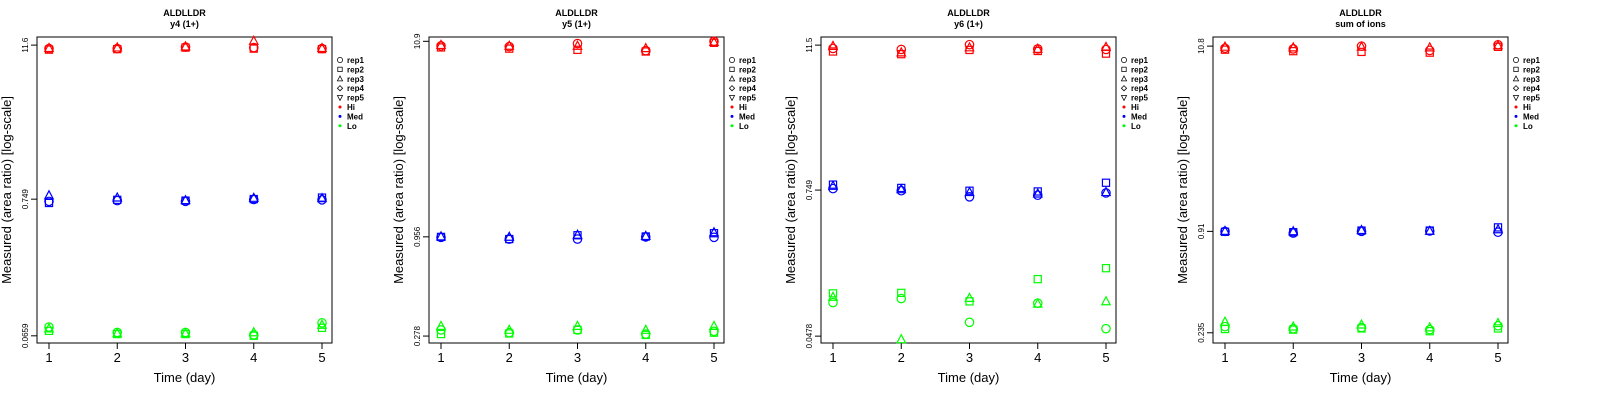 The image size is (1600, 400). What do you see at coordinates (732, 60) in the screenshot?
I see `legend-symbol-rep1` at bounding box center [732, 60].